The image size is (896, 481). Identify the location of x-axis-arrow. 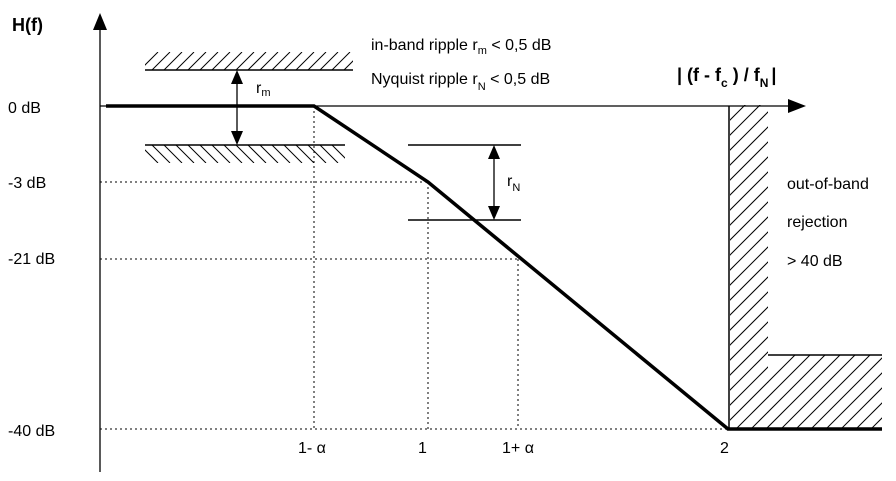
(797, 106).